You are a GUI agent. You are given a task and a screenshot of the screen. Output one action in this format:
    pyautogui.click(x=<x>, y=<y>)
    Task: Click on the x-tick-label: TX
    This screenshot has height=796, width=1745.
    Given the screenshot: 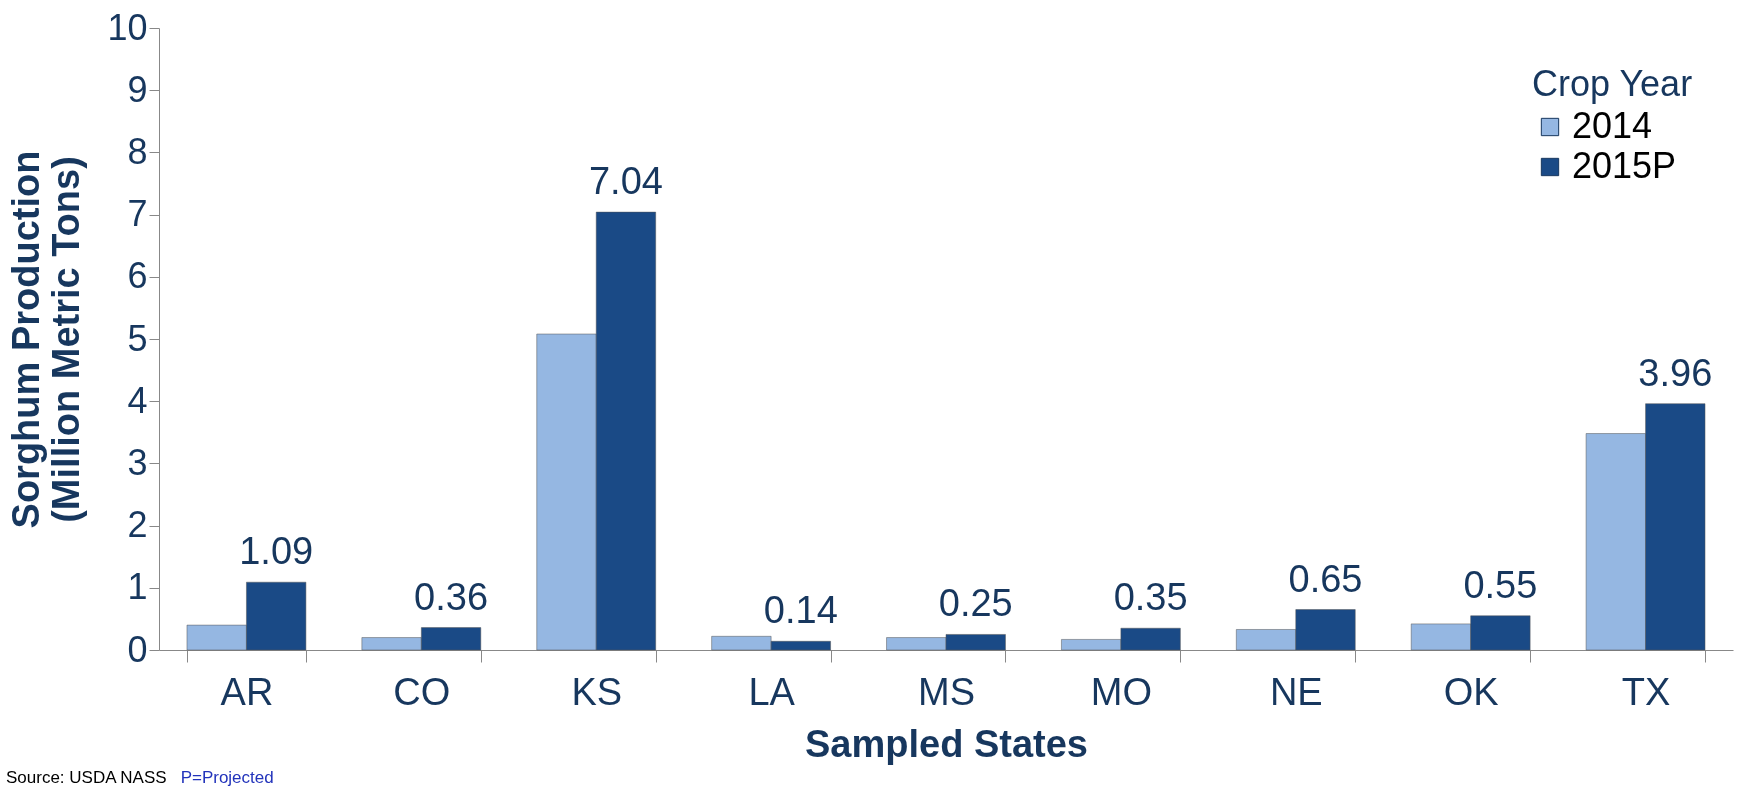 What is the action you would take?
    pyautogui.click(x=1646, y=691)
    